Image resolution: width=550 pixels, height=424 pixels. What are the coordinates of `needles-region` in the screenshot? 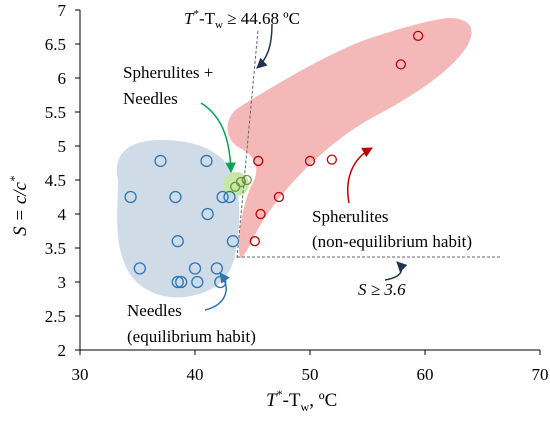 It's located at (178, 219).